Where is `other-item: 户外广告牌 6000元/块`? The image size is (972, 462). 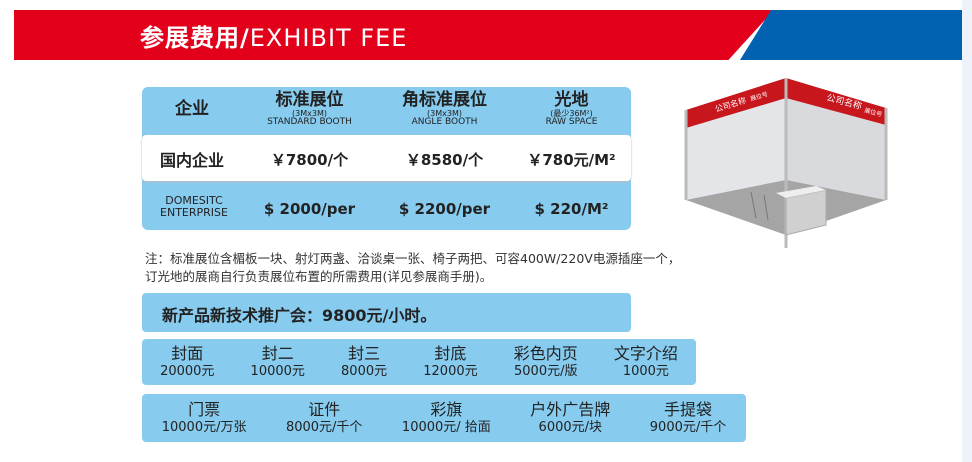 other-item: 户外广告牌 6000元/块 is located at coordinates (570, 418).